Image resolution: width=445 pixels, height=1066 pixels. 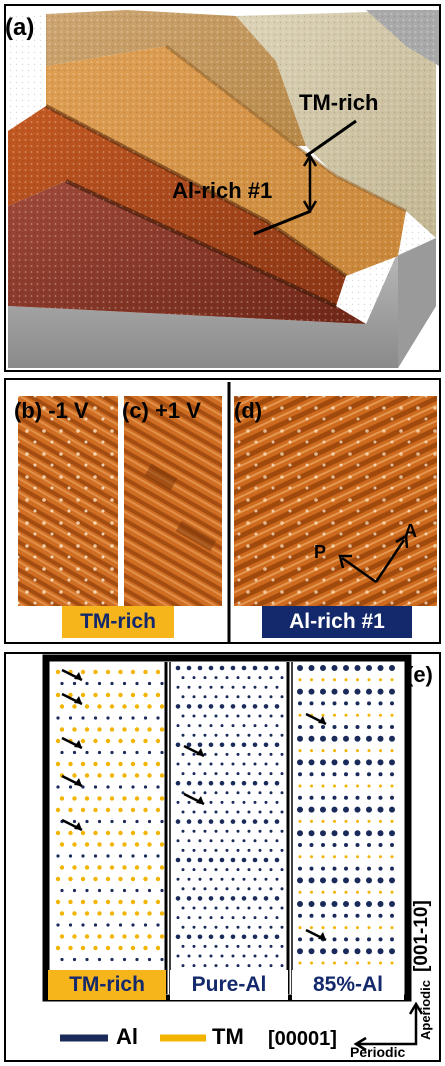 I want to click on panel-a-label: (a), so click(x=20, y=27).